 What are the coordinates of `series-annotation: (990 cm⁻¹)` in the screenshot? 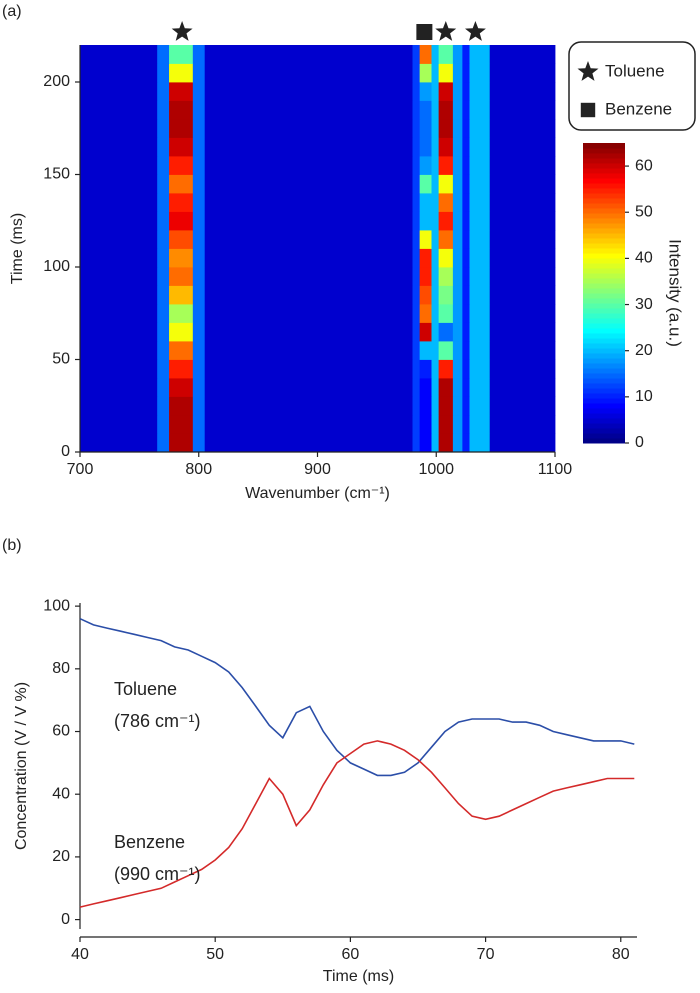 It's located at (157, 874).